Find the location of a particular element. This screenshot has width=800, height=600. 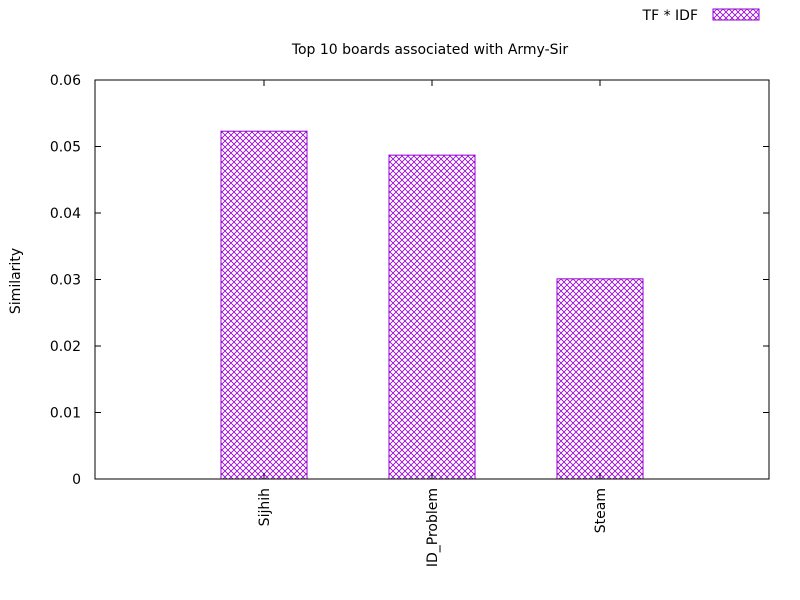

y-tick-label: 0.02 is located at coordinates (65, 347).